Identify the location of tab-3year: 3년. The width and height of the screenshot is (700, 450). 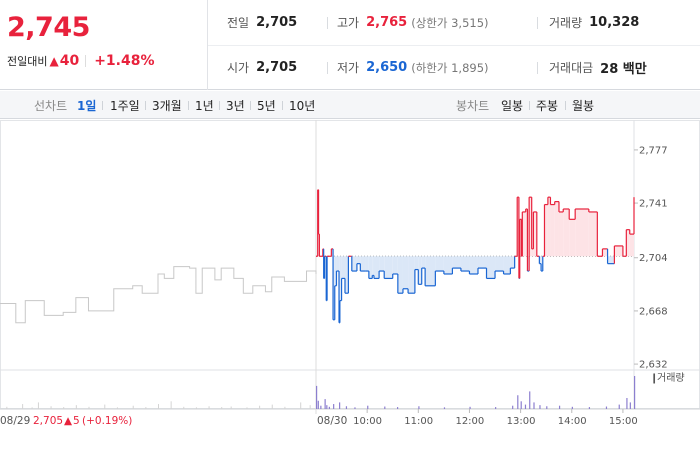
(235, 105).